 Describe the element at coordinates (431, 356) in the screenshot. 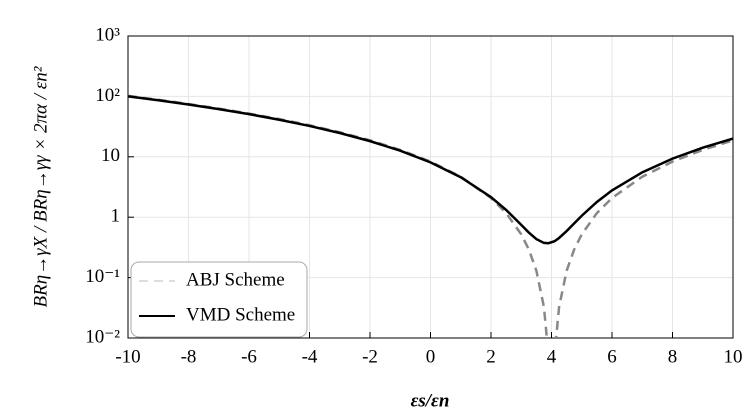

I see `x-tick-label: 0` at that location.